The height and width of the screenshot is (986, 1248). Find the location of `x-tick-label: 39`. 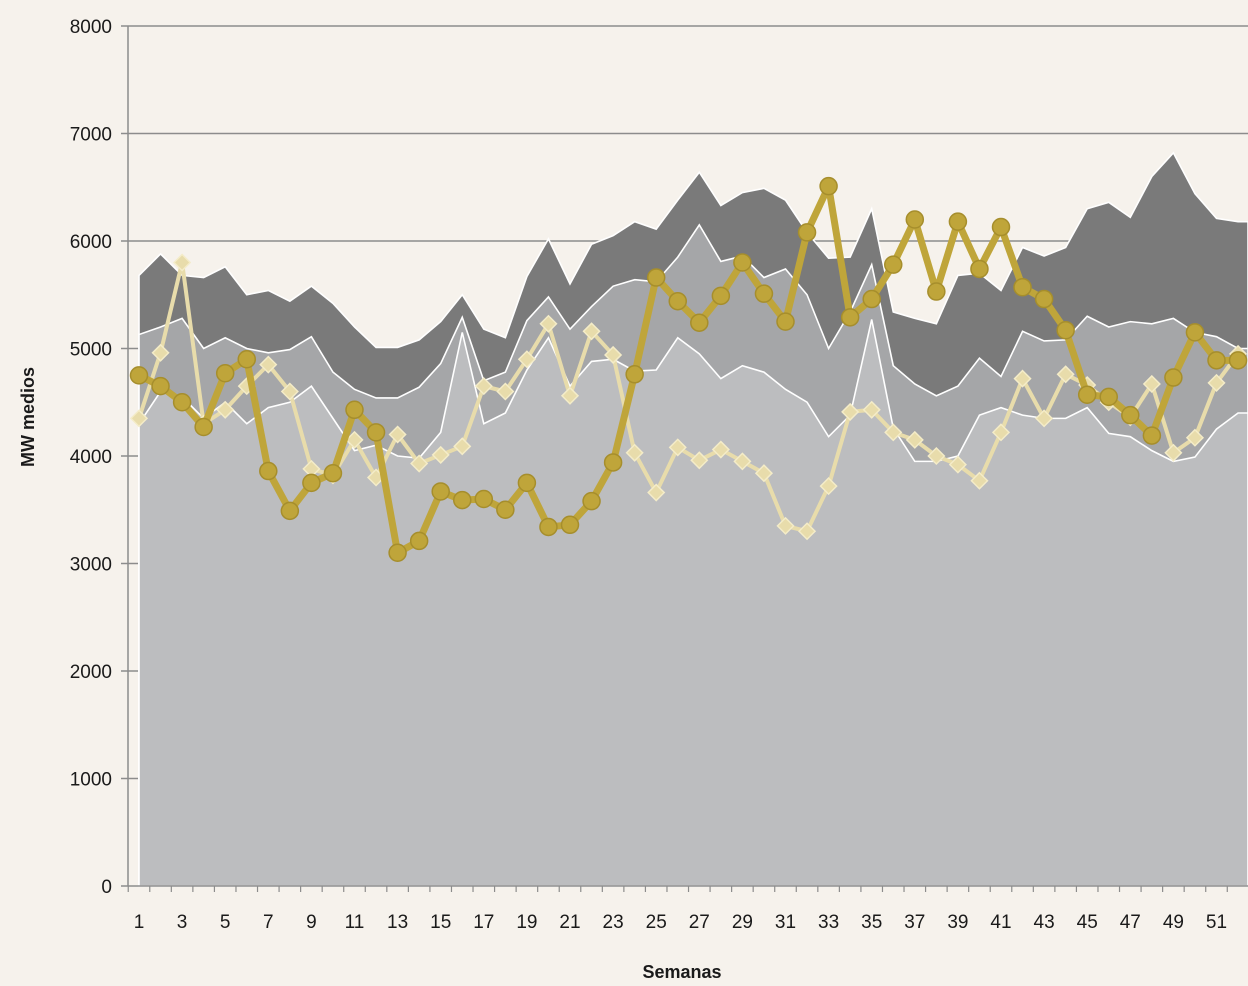

x-tick-label: 39 is located at coordinates (957, 922).